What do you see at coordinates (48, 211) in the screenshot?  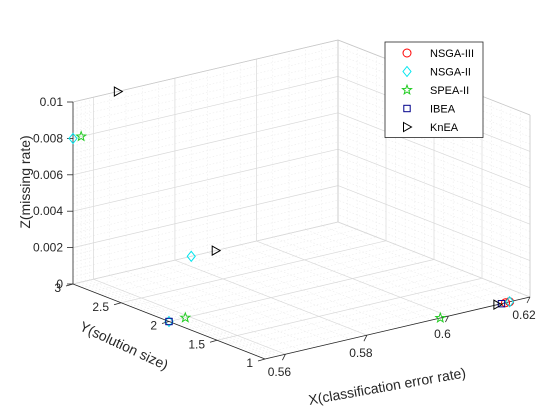 I see `z-tick-label: 0.004` at bounding box center [48, 211].